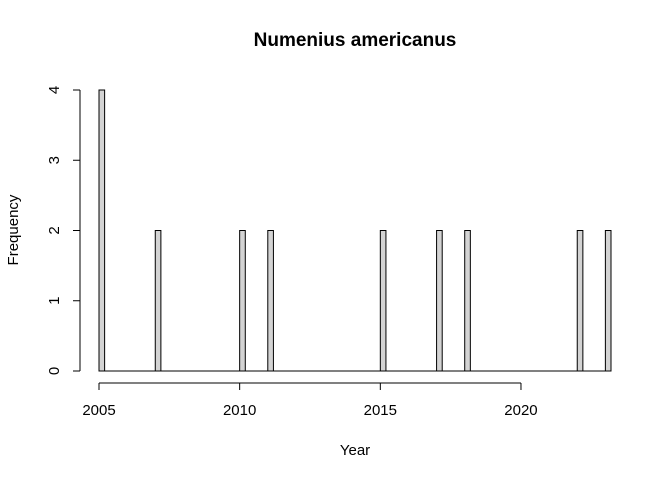  I want to click on y-tick-label: 2, so click(54, 230).